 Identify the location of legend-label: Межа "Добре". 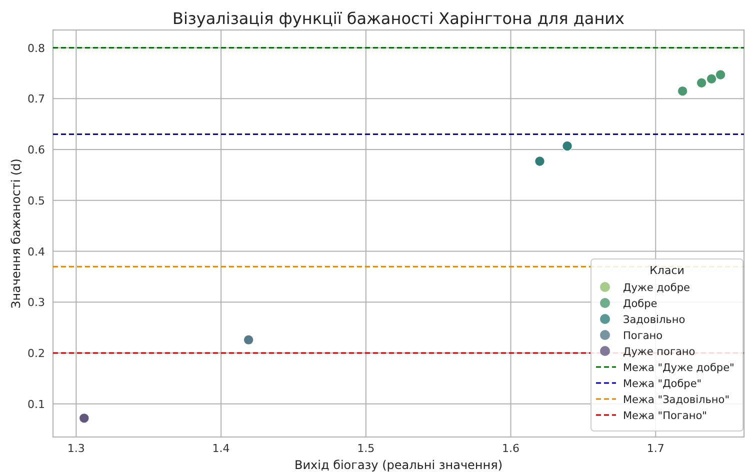
(662, 384).